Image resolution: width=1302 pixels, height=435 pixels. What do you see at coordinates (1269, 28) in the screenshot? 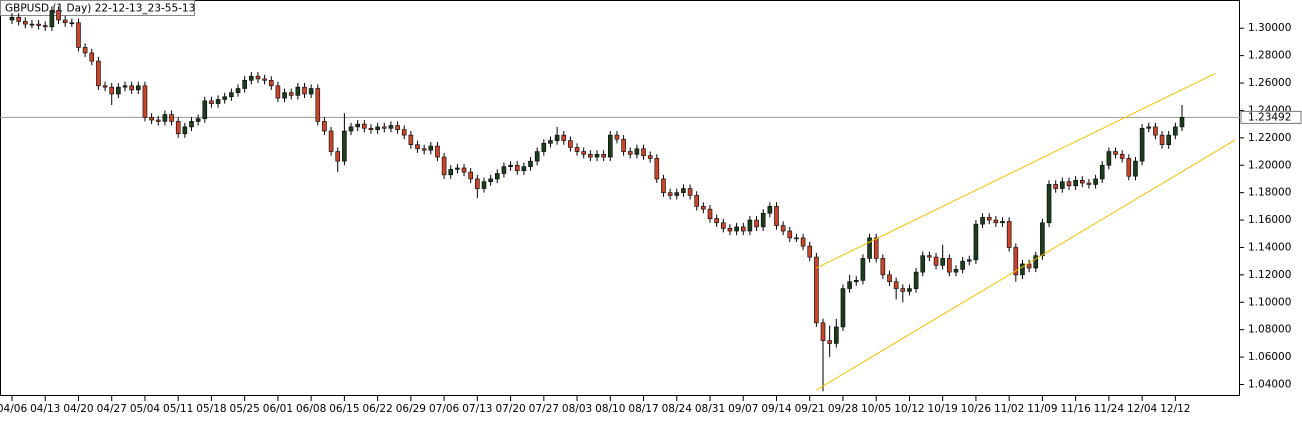
I see `y-tick-label: 1.30000` at bounding box center [1269, 28].